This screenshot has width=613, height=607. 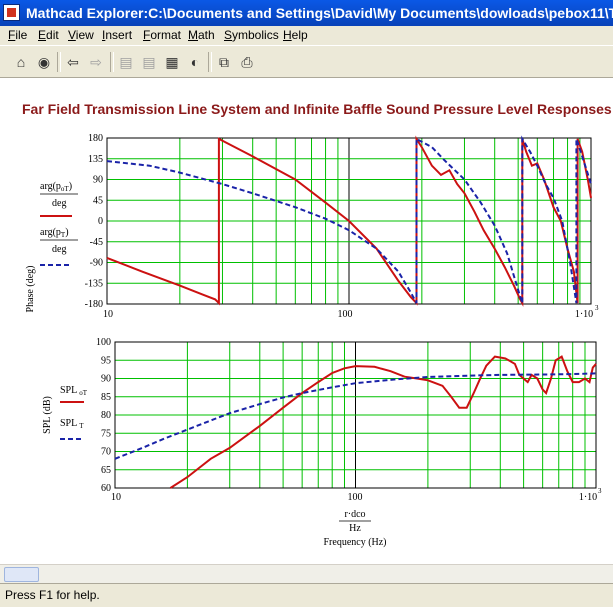 What do you see at coordinates (94, 283) in the screenshot?
I see `y-tick-label: -135` at bounding box center [94, 283].